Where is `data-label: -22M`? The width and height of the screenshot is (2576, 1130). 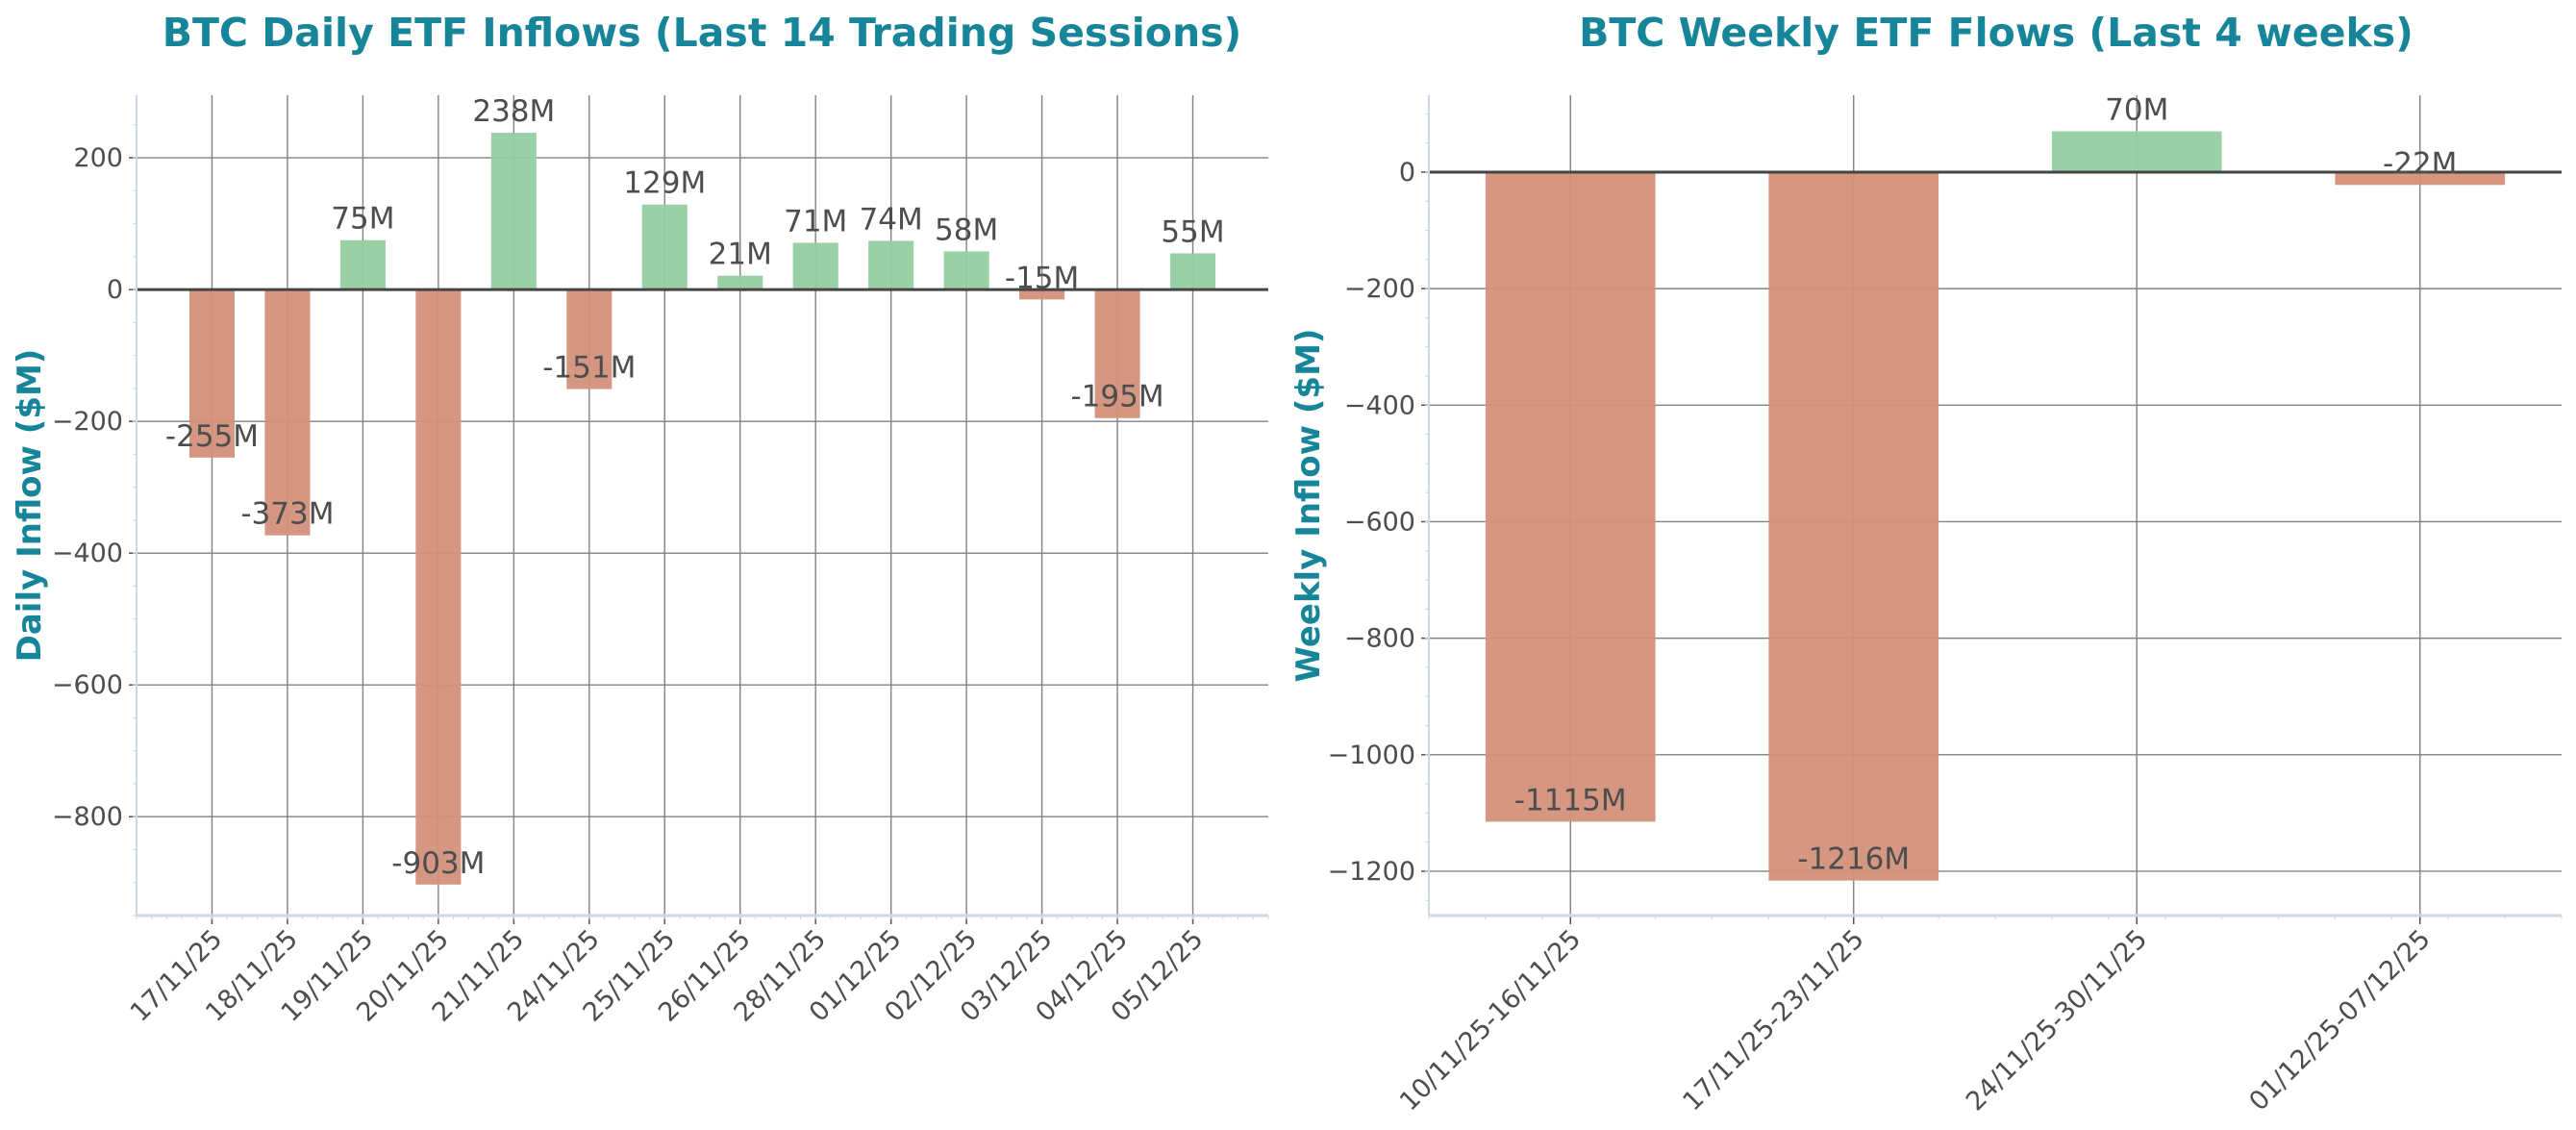 data-label: -22M is located at coordinates (2420, 163).